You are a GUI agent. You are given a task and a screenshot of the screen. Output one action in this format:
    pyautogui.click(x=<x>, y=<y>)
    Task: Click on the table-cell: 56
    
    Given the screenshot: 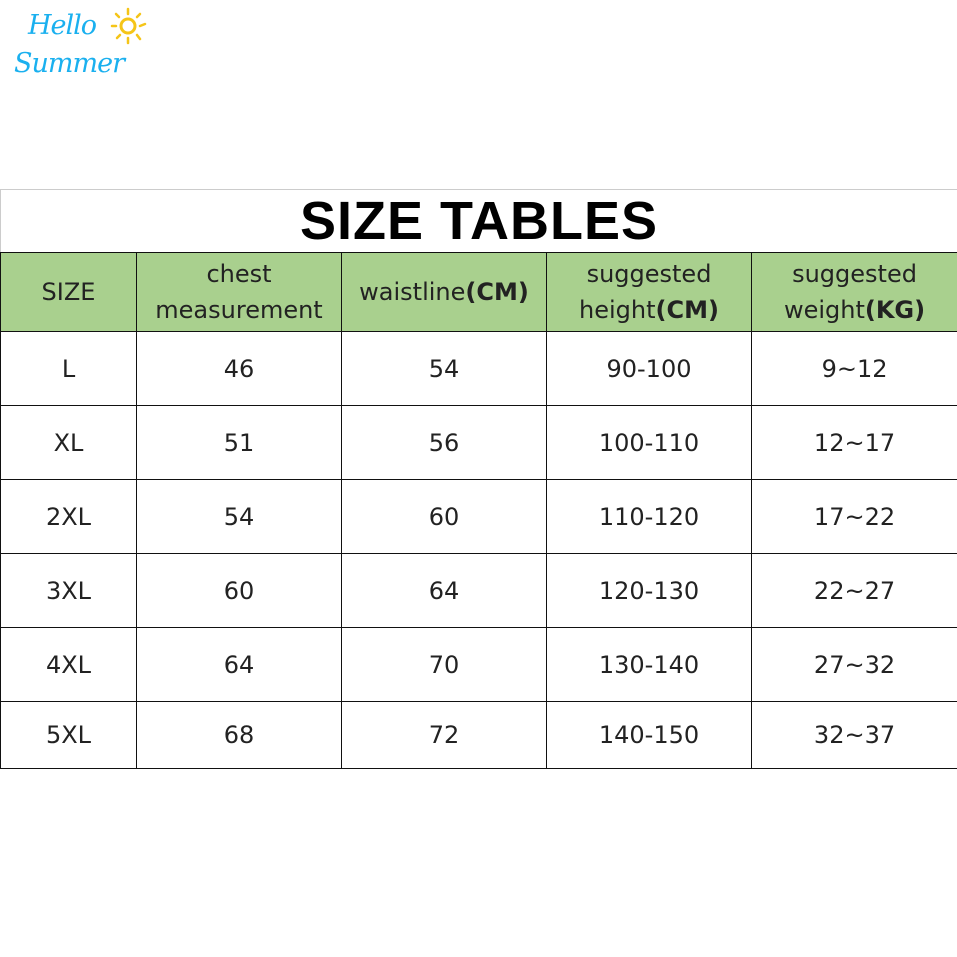 What is the action you would take?
    pyautogui.click(x=444, y=442)
    